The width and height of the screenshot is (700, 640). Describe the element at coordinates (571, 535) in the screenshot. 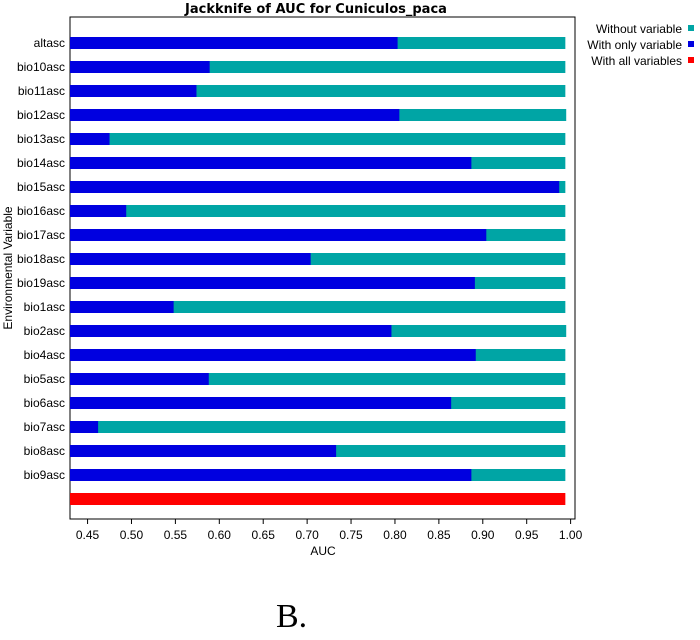

I see `x-tick-label: 1.00` at that location.